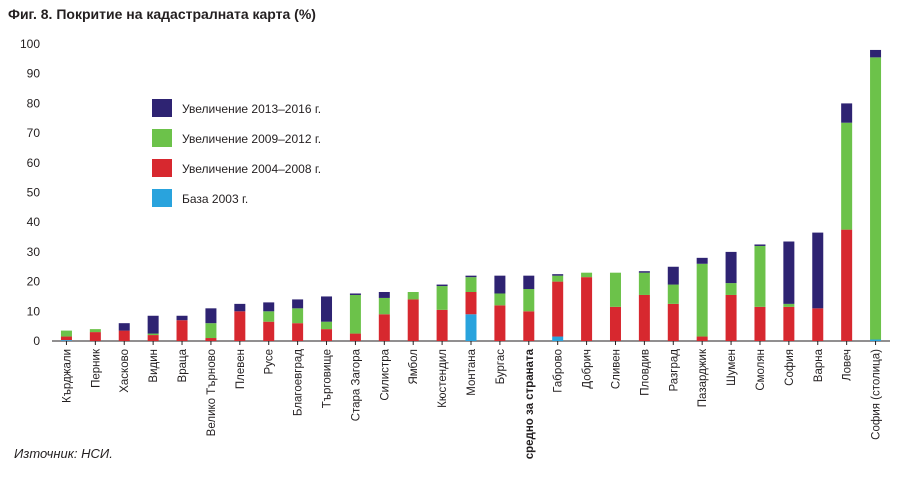 Image resolution: width=921 pixels, height=491 pixels. I want to click on x-category-label: Габрово, so click(559, 371).